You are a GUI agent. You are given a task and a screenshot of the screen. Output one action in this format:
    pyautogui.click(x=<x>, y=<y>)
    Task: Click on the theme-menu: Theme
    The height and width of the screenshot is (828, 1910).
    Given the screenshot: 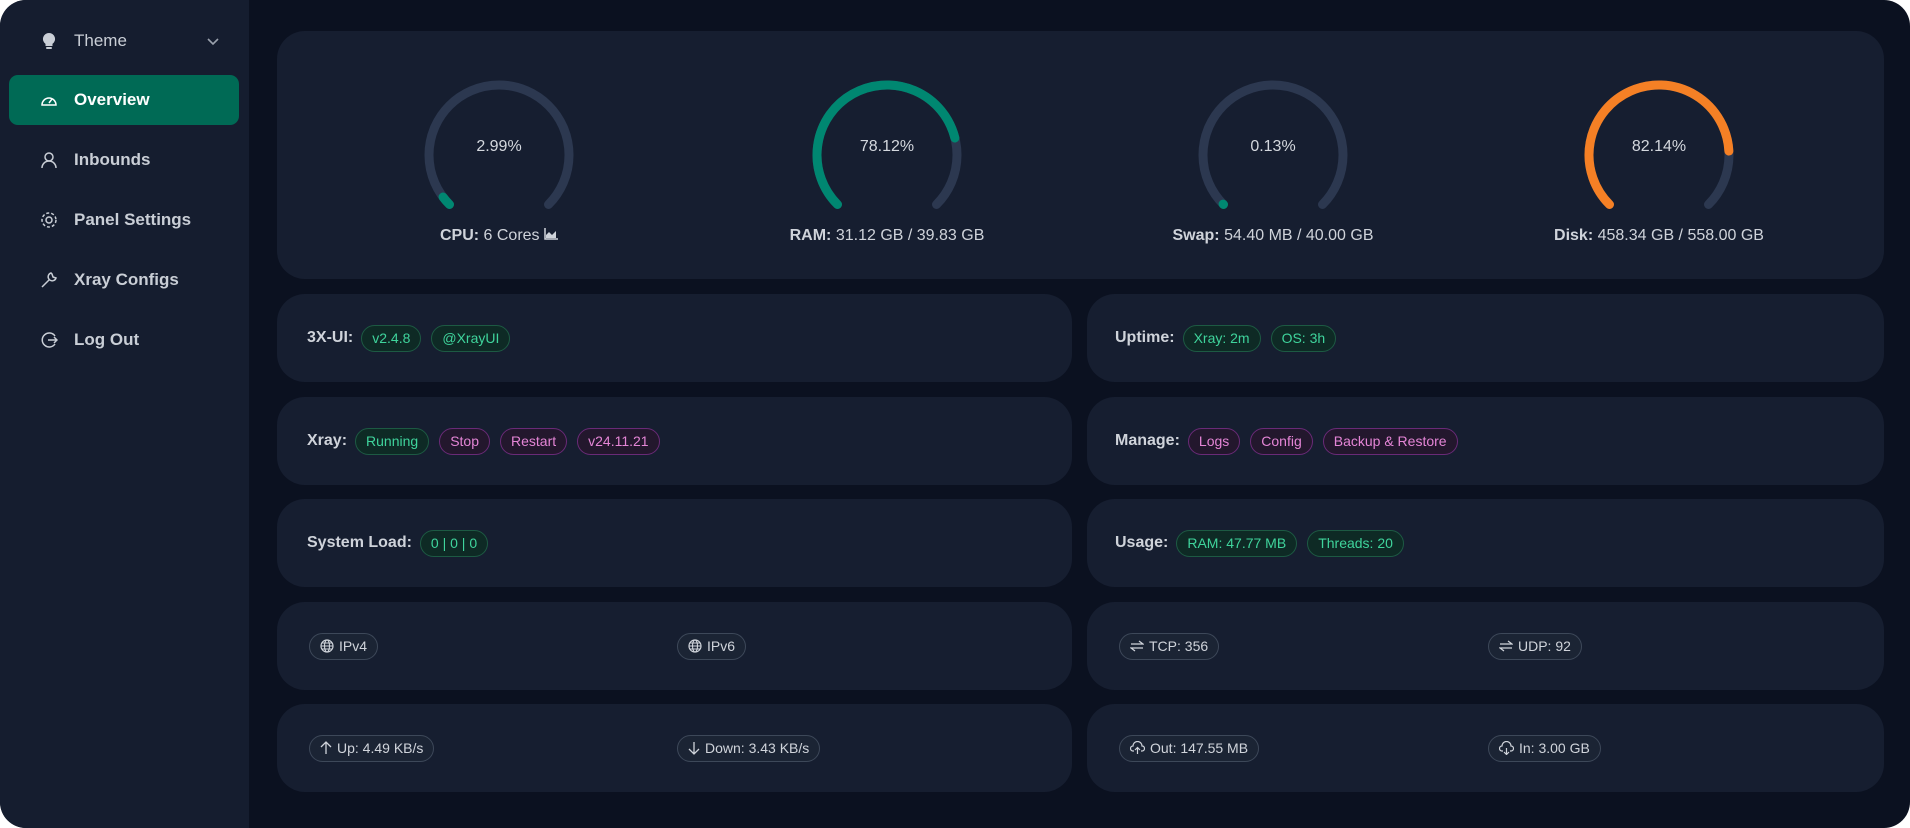 What is the action you would take?
    pyautogui.click(x=124, y=41)
    